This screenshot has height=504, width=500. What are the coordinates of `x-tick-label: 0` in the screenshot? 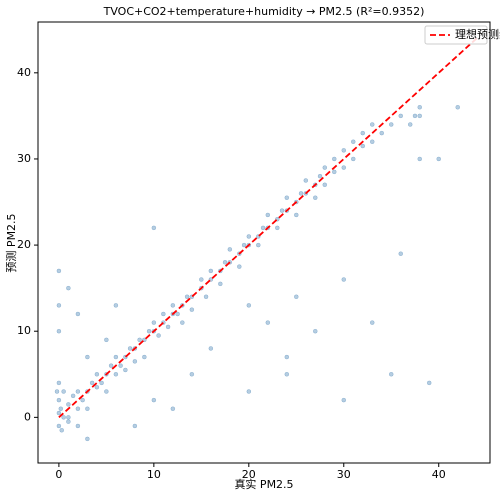 It's located at (58, 474).